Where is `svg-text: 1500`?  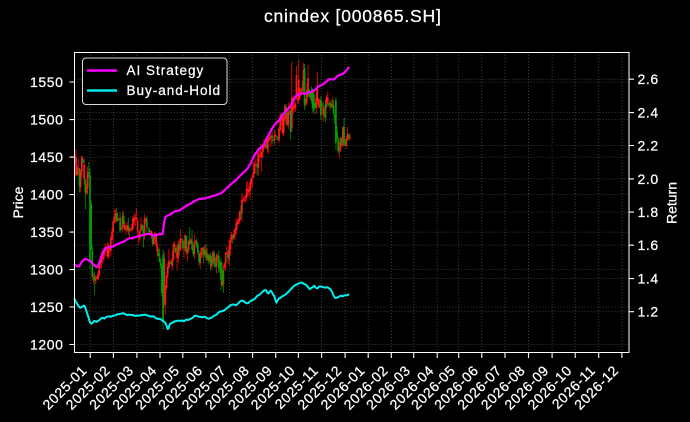 svg-text: 1500 is located at coordinates (47, 120).